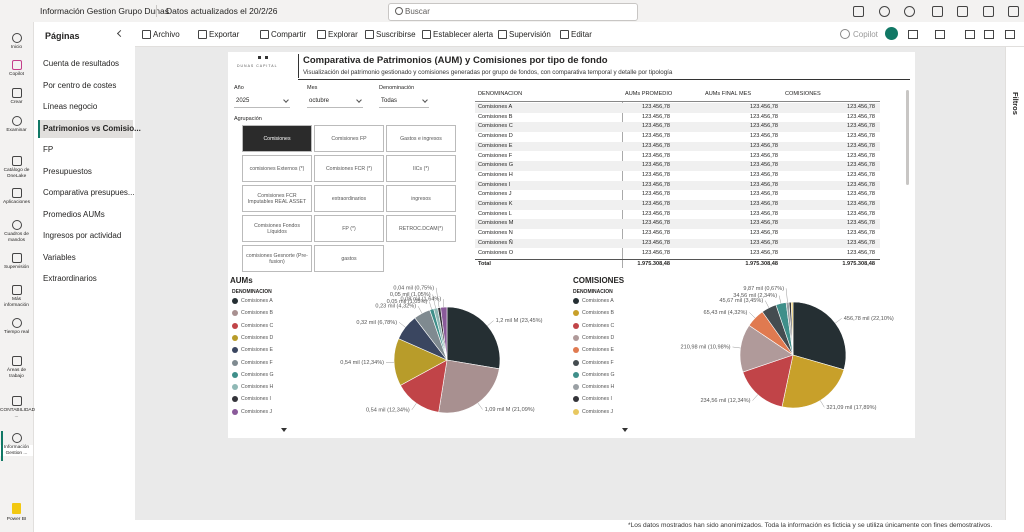 This screenshot has width=1024, height=532. Describe the element at coordinates (463, 34) in the screenshot. I see `toolbar-button: Establecer alerta` at that location.